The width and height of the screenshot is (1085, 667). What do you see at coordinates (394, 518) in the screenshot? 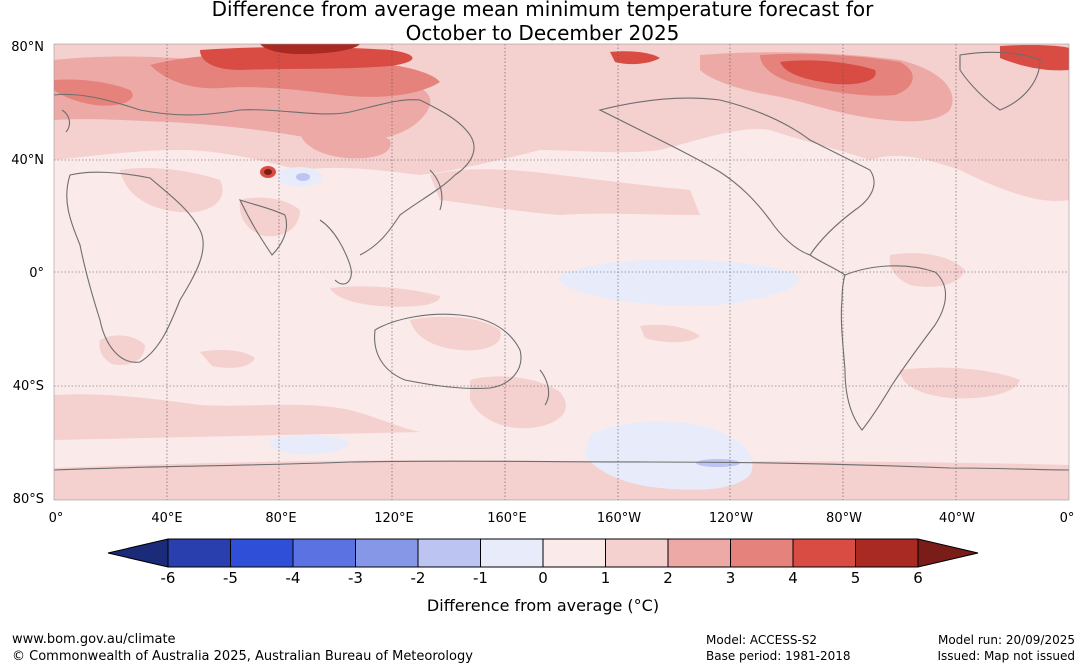
I see `lon-label-120e: 120°E` at bounding box center [394, 518].